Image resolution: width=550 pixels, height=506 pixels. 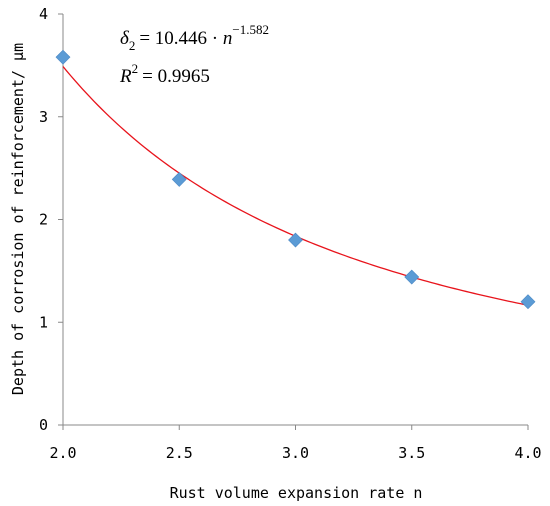 I want to click on y-axis-title: Depth of corrosion of reinforcement/ μm, so click(x=18, y=219).